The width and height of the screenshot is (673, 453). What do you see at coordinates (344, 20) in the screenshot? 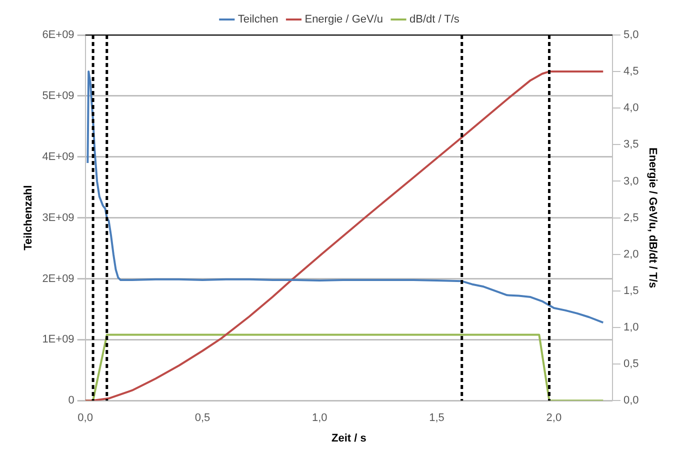
I see `legend-label: Energie / GeV/u` at bounding box center [344, 20].